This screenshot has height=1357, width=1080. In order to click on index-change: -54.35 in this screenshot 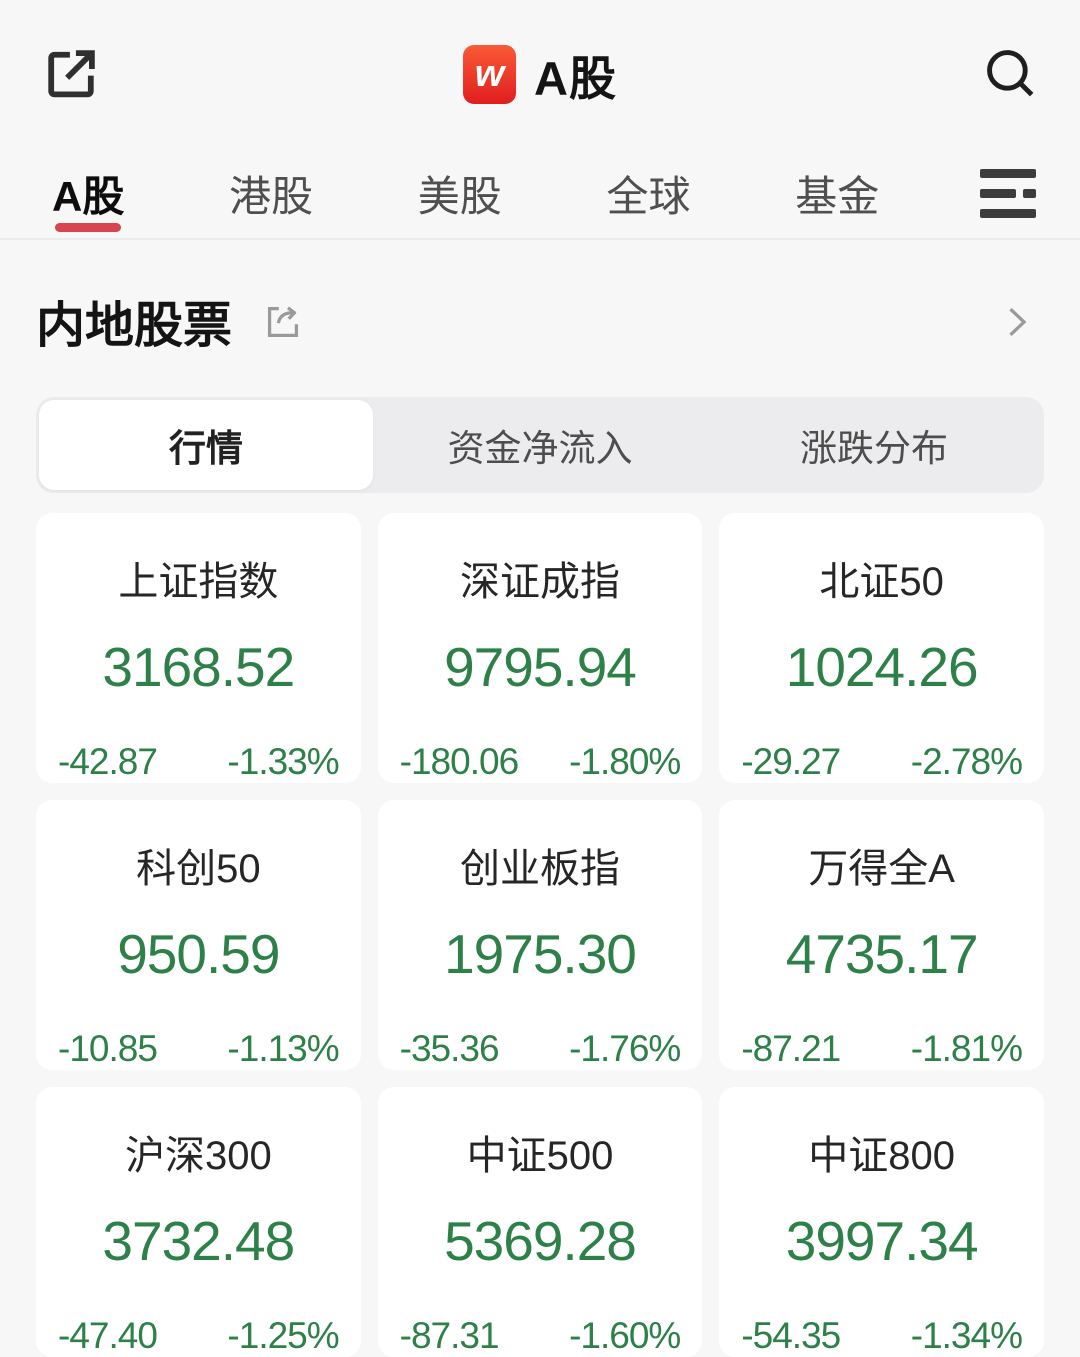, I will do `click(791, 1335)`.